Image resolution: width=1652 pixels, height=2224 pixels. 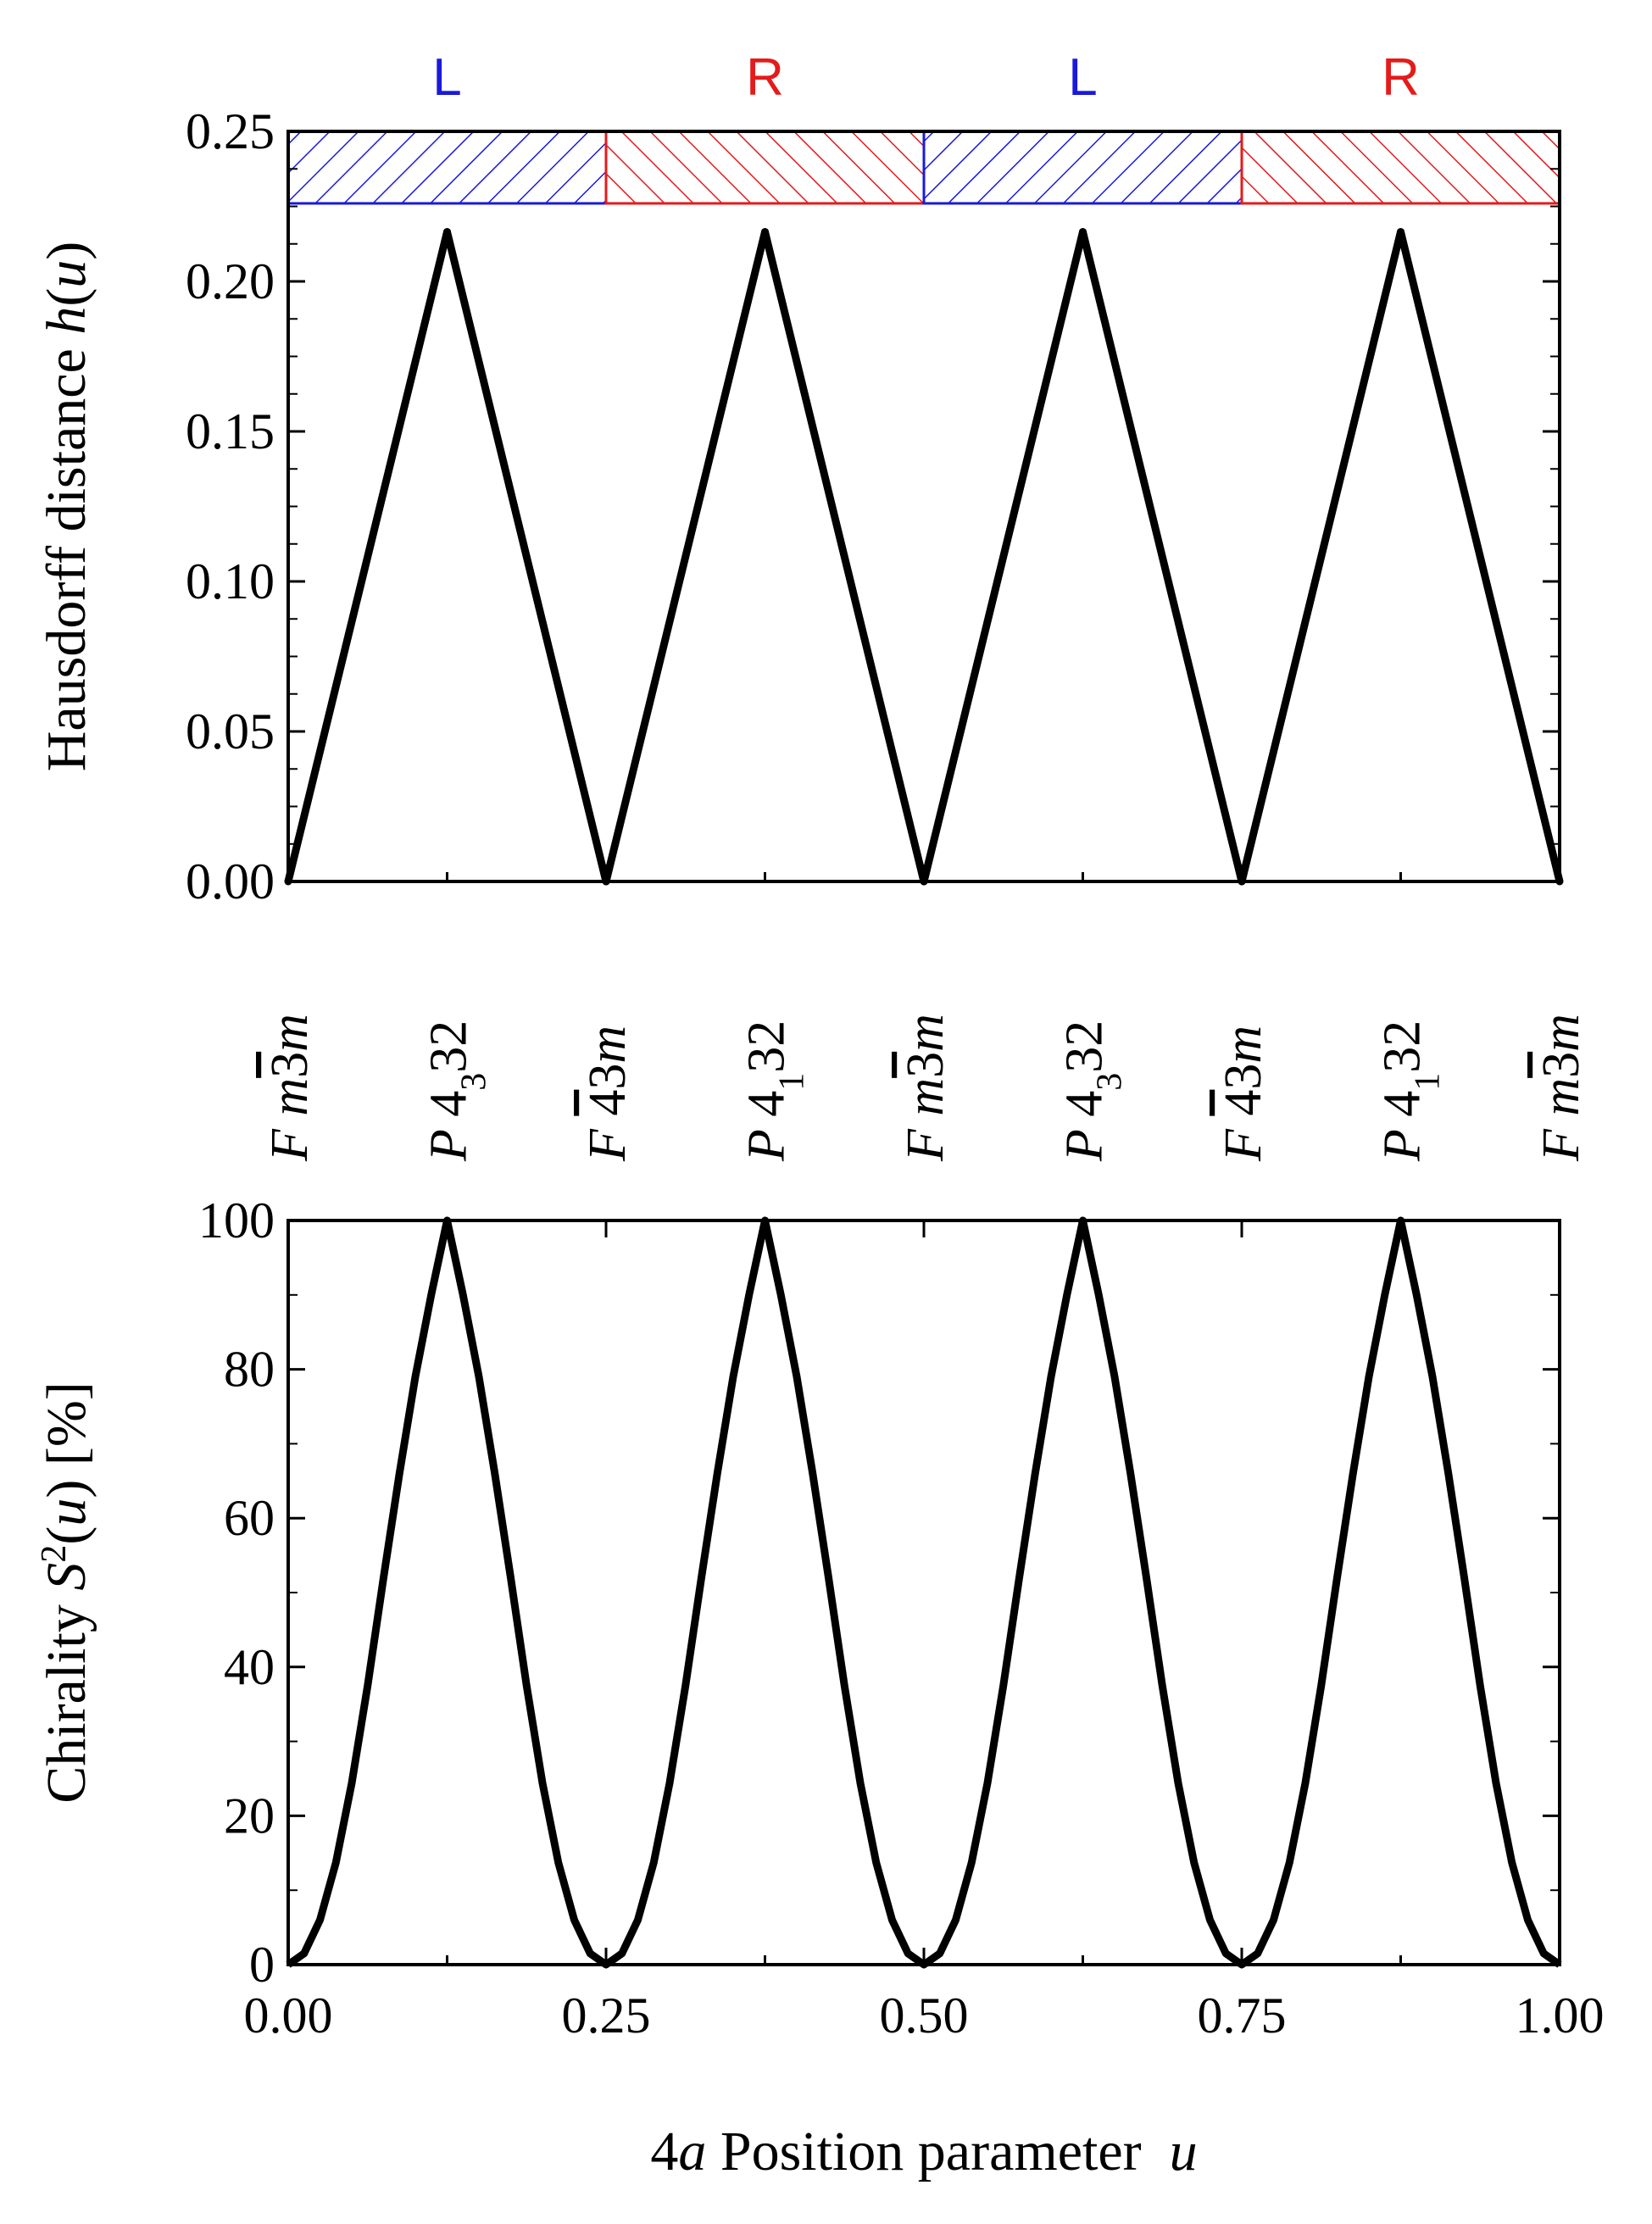 I want to click on hausdorff-ytick-label: 0.20, so click(x=230, y=281).